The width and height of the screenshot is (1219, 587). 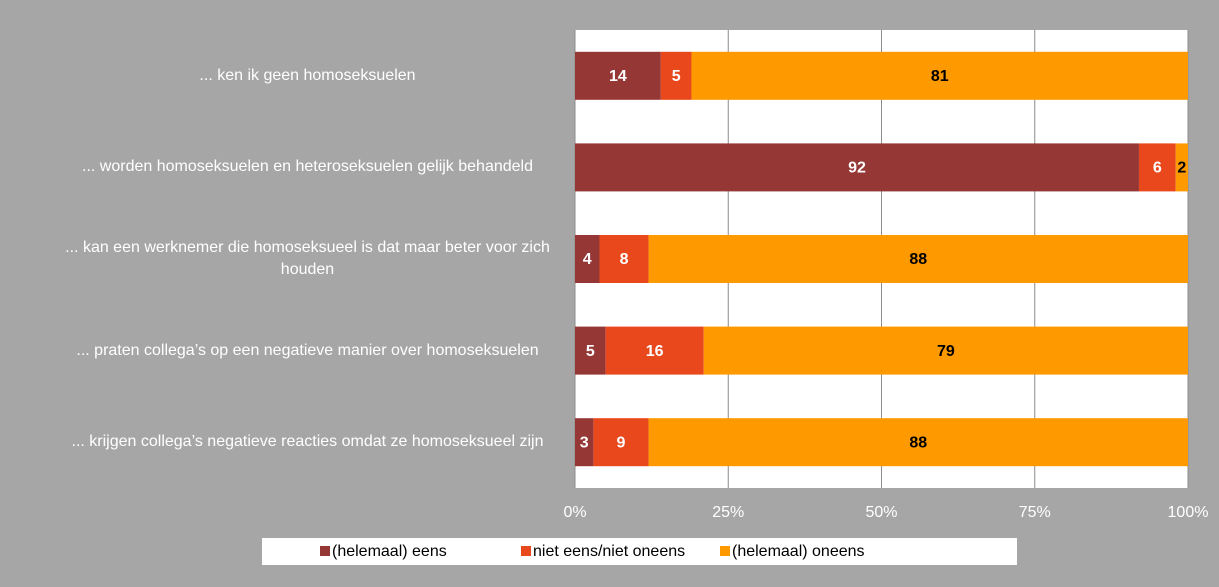 I want to click on value-label: 2, so click(x=1181, y=168).